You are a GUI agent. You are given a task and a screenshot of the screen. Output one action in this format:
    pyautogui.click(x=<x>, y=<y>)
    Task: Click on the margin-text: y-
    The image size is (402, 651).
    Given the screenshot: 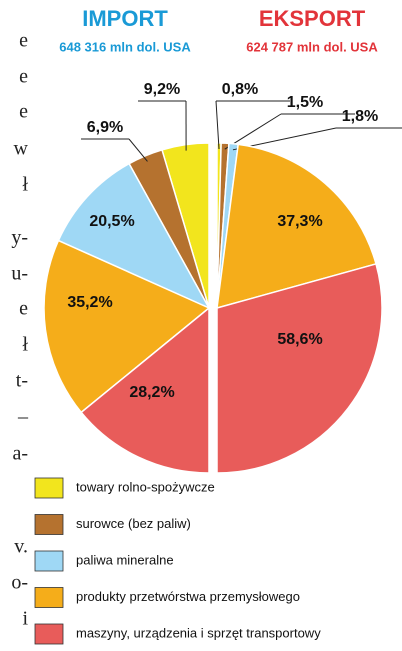 What is the action you would take?
    pyautogui.click(x=19, y=238)
    